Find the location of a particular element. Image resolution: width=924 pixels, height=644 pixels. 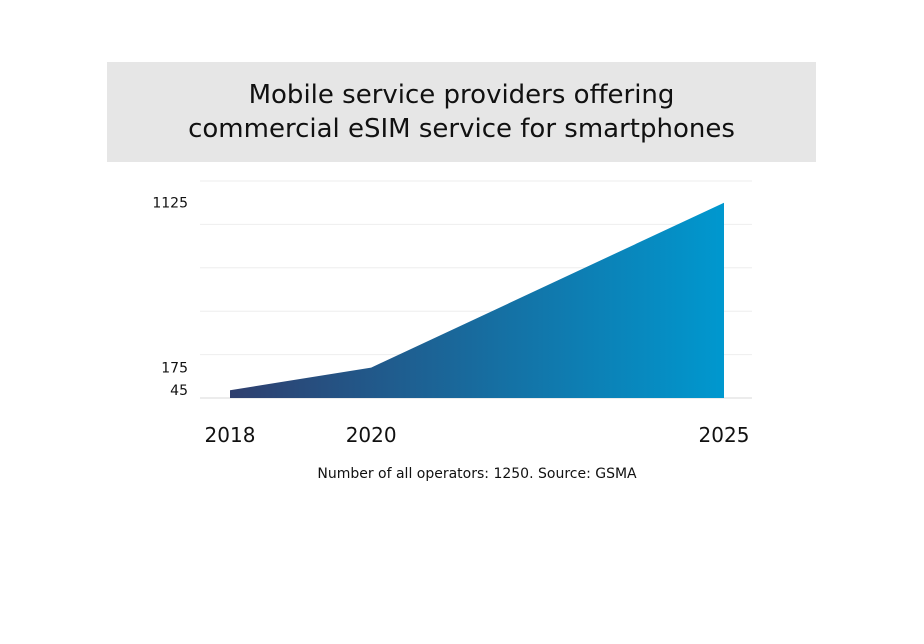

y-tick-label: 175 is located at coordinates (174, 369).